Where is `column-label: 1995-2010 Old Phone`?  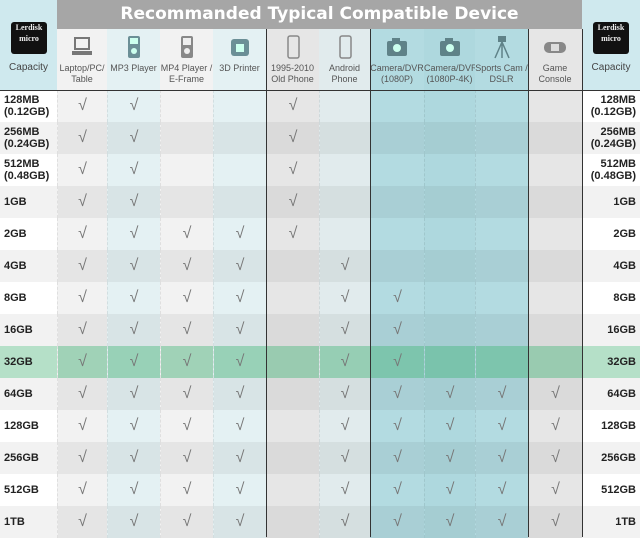
column-label: 1995-2010 Old Phone is located at coordinates (292, 73).